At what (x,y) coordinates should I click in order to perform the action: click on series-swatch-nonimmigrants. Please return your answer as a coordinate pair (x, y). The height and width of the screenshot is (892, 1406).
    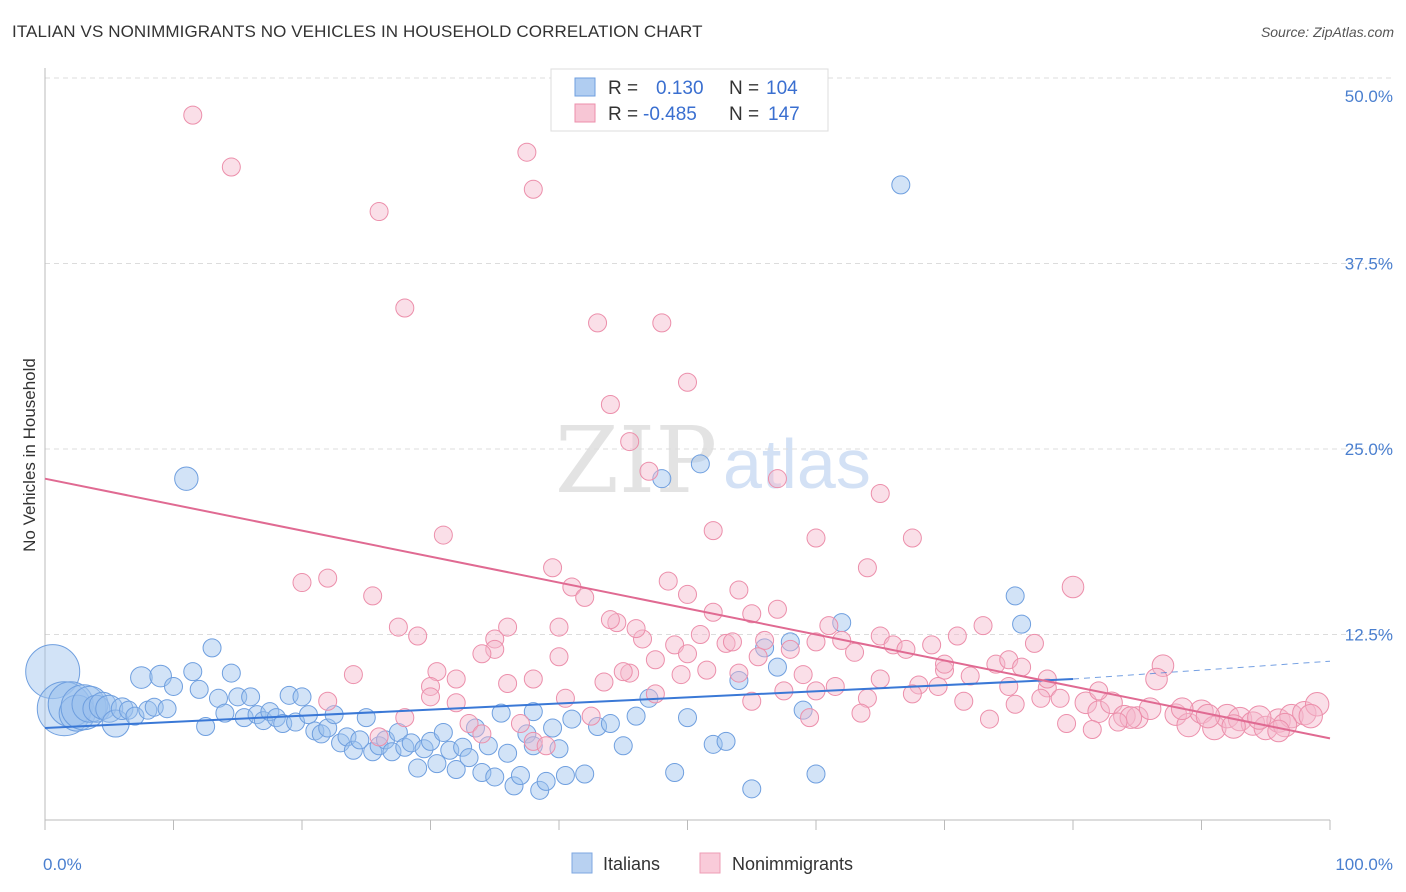
    Looking at the image, I should click on (710, 863).